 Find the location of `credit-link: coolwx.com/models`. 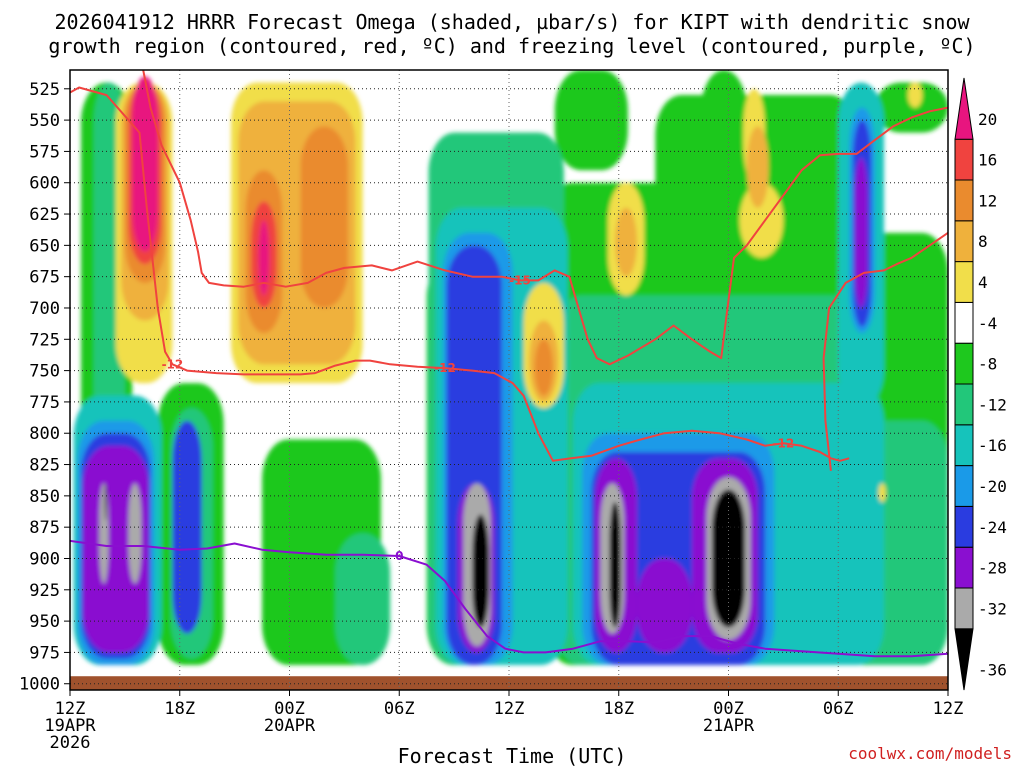

credit-link: coolwx.com/models is located at coordinates (930, 753).